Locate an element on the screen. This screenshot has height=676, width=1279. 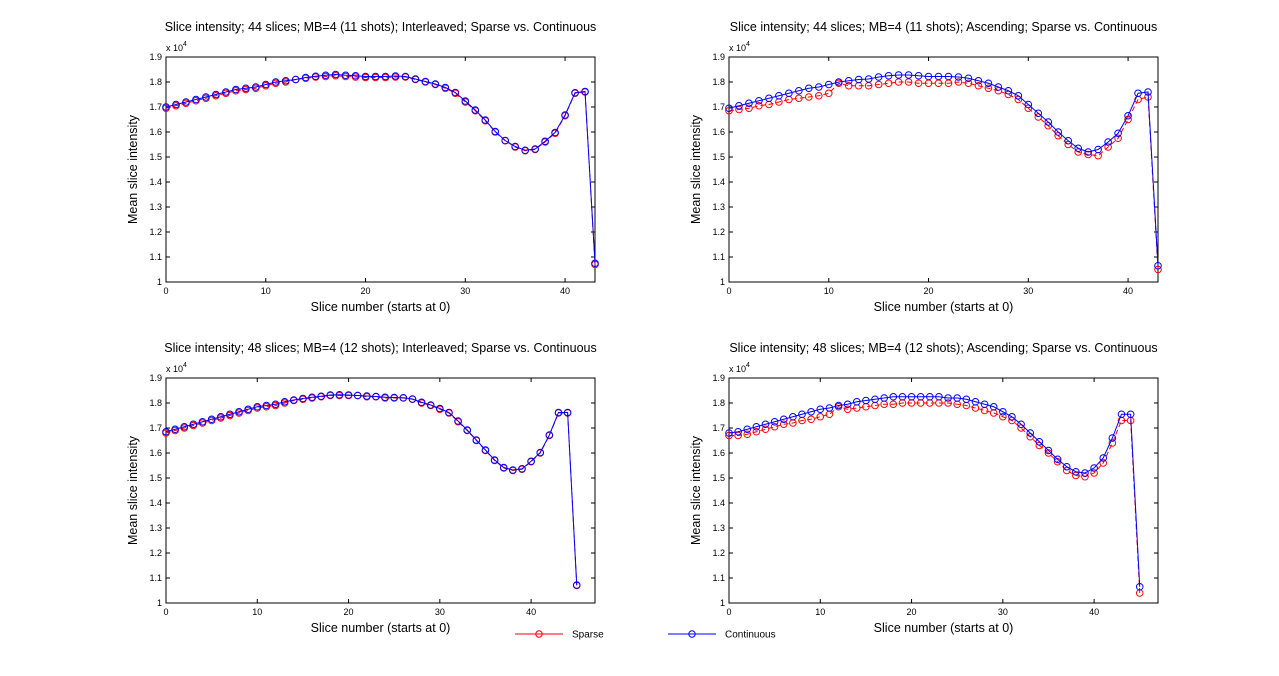
x-tick-label: 0 is located at coordinates (728, 612).